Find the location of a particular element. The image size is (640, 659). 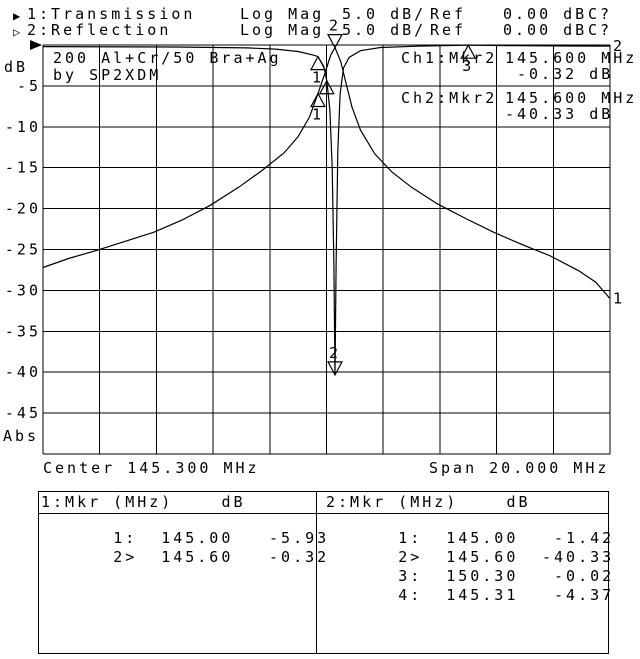

trace1-pointer-icon: ▶ is located at coordinates (17, 16).